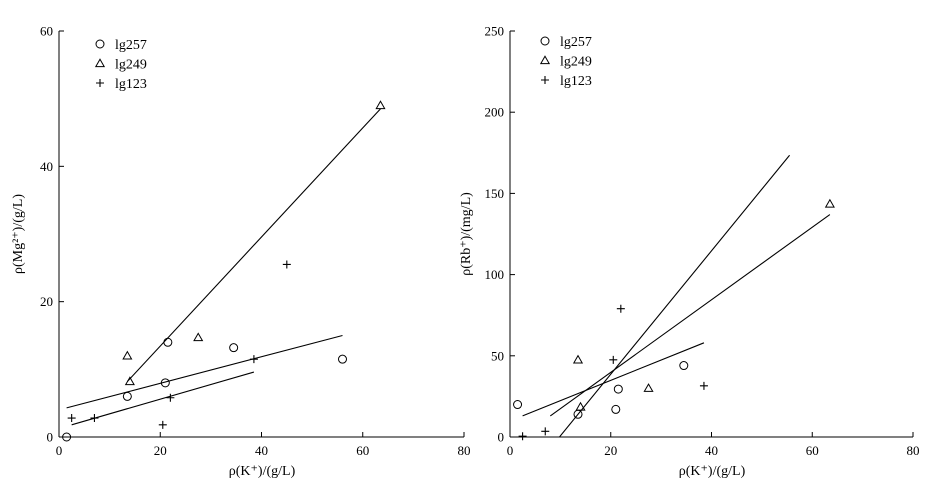  Describe the element at coordinates (495, 112) in the screenshot. I see `y-tick-label: 200` at that location.